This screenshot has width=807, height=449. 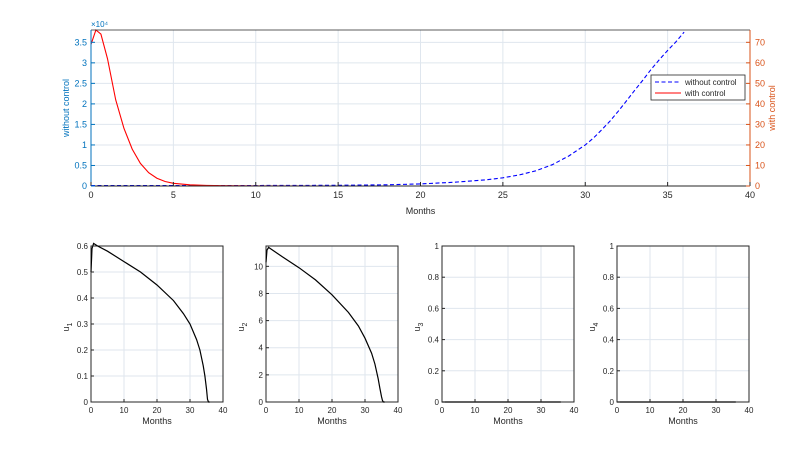 What do you see at coordinates (261, 348) in the screenshot?
I see `y-tick-label: 4` at bounding box center [261, 348].